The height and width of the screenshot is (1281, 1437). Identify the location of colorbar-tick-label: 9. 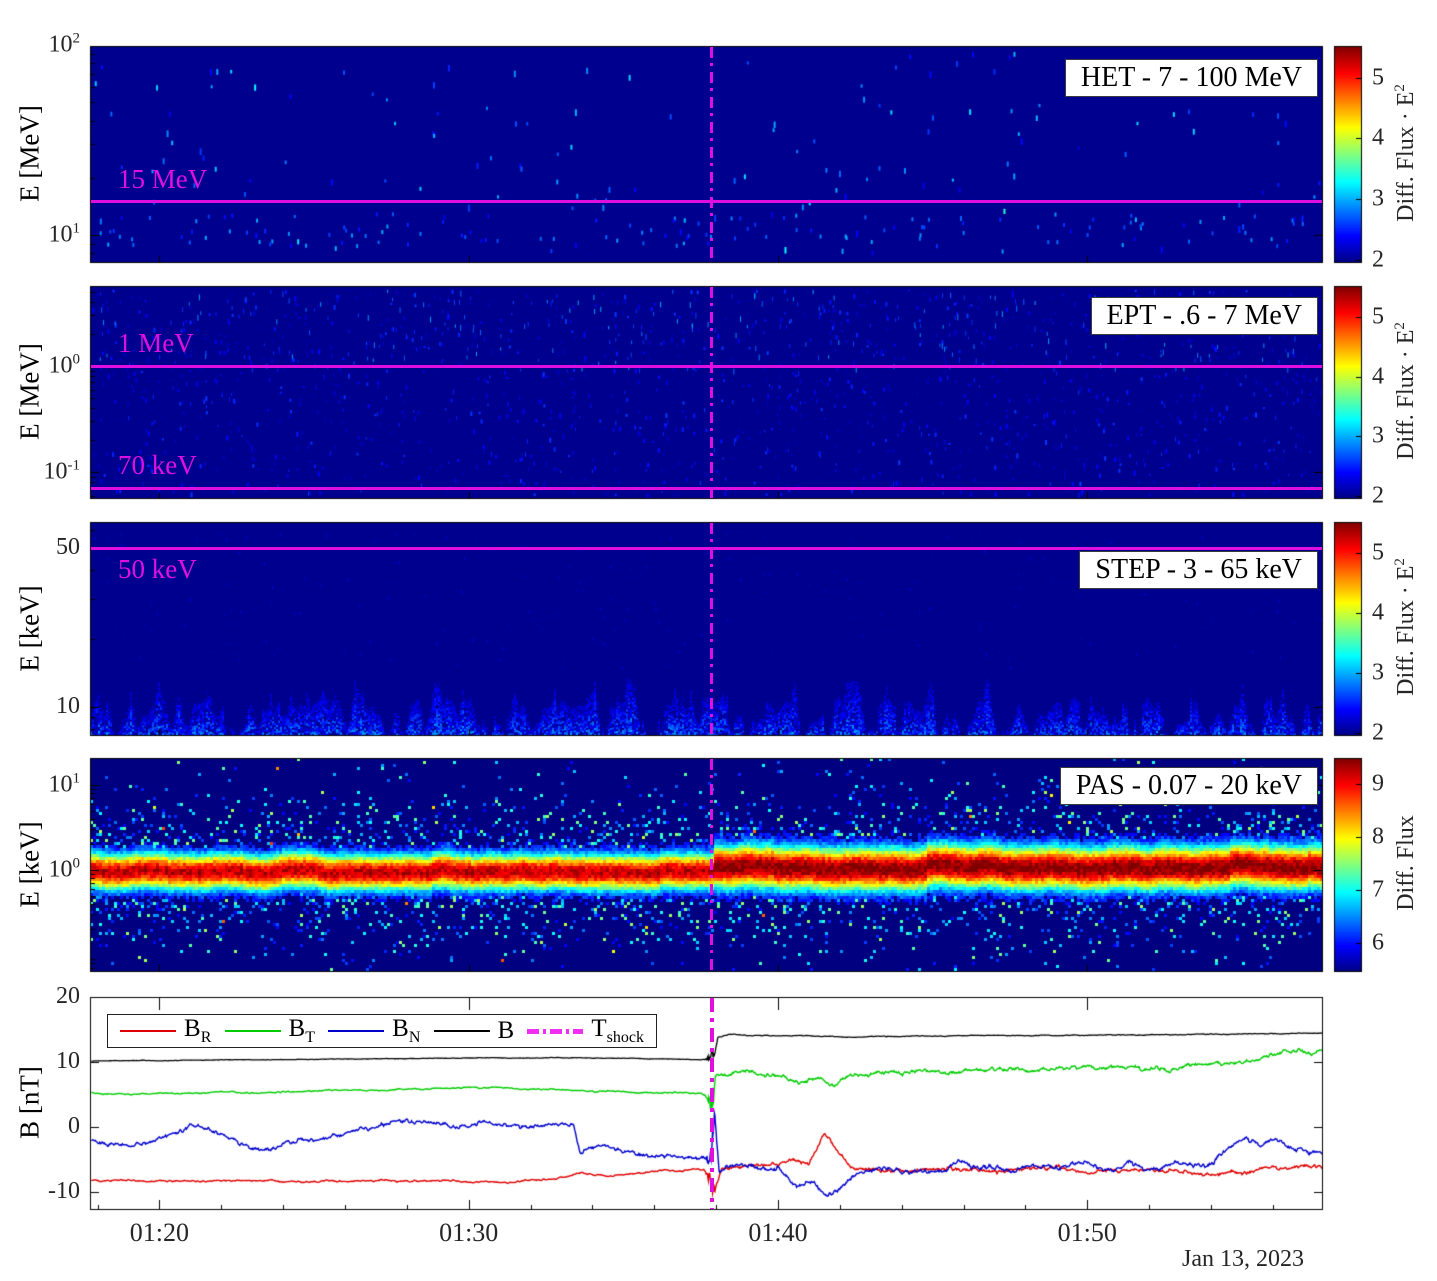
(1378, 783).